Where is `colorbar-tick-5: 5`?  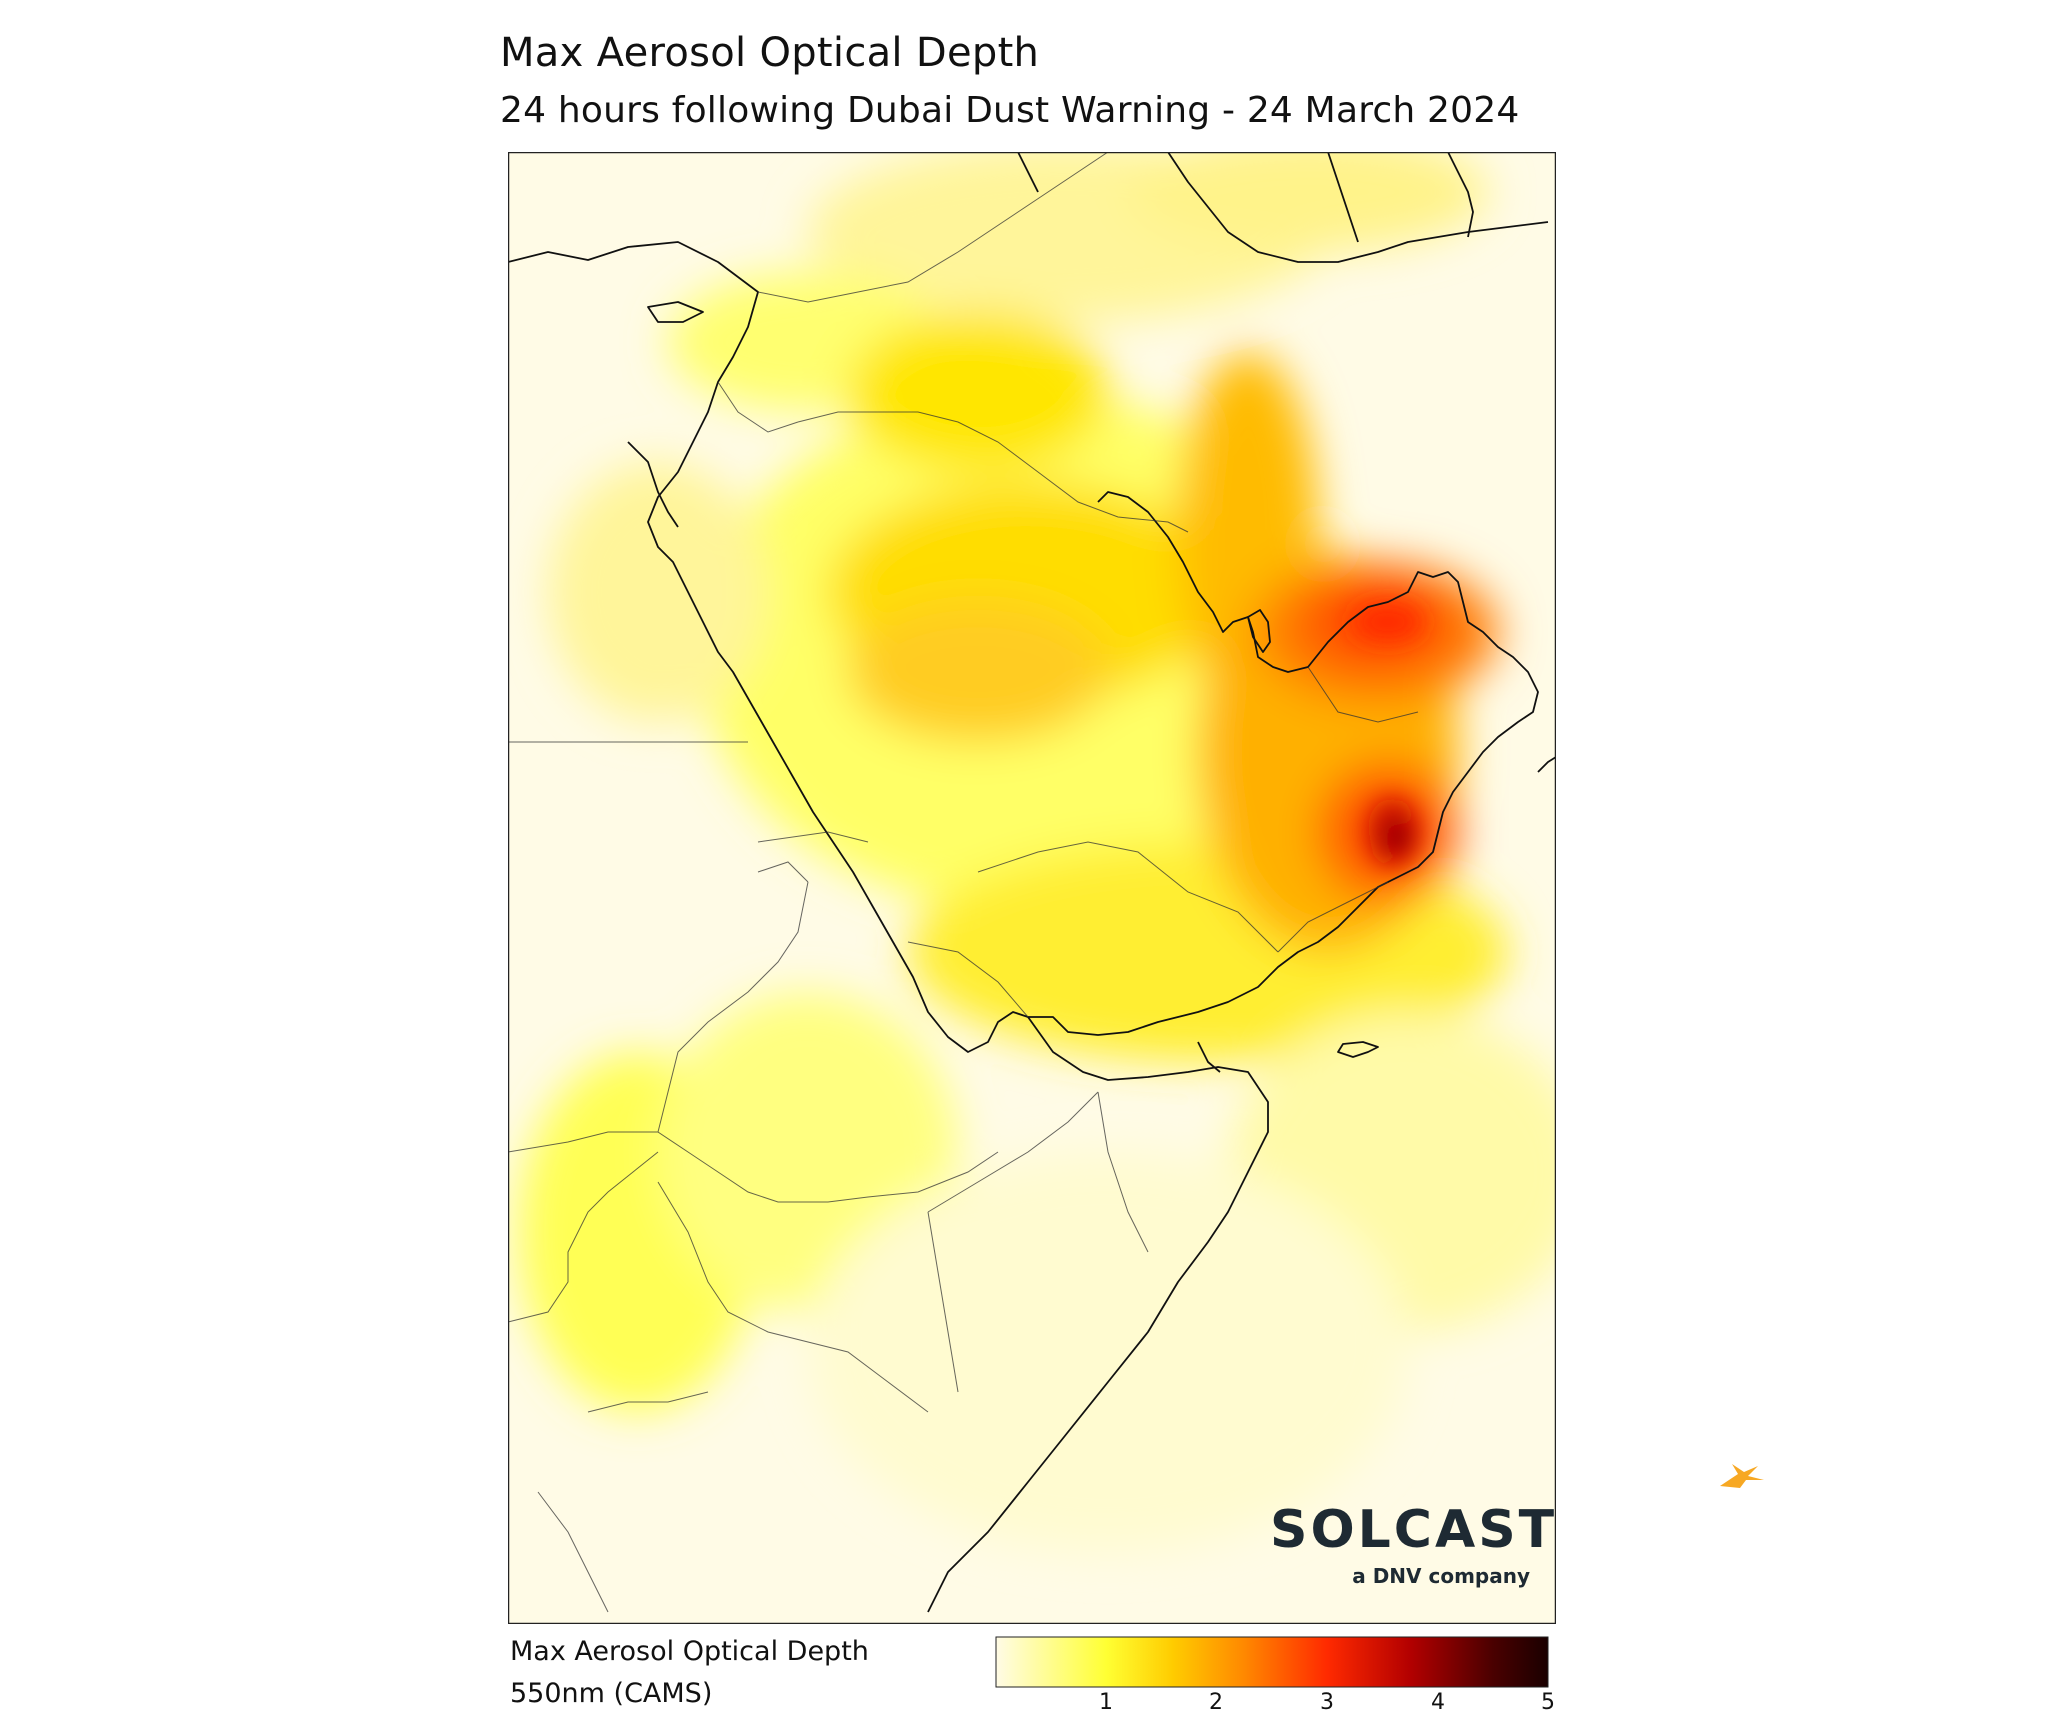
colorbar-tick-5: 5 is located at coordinates (1548, 1702).